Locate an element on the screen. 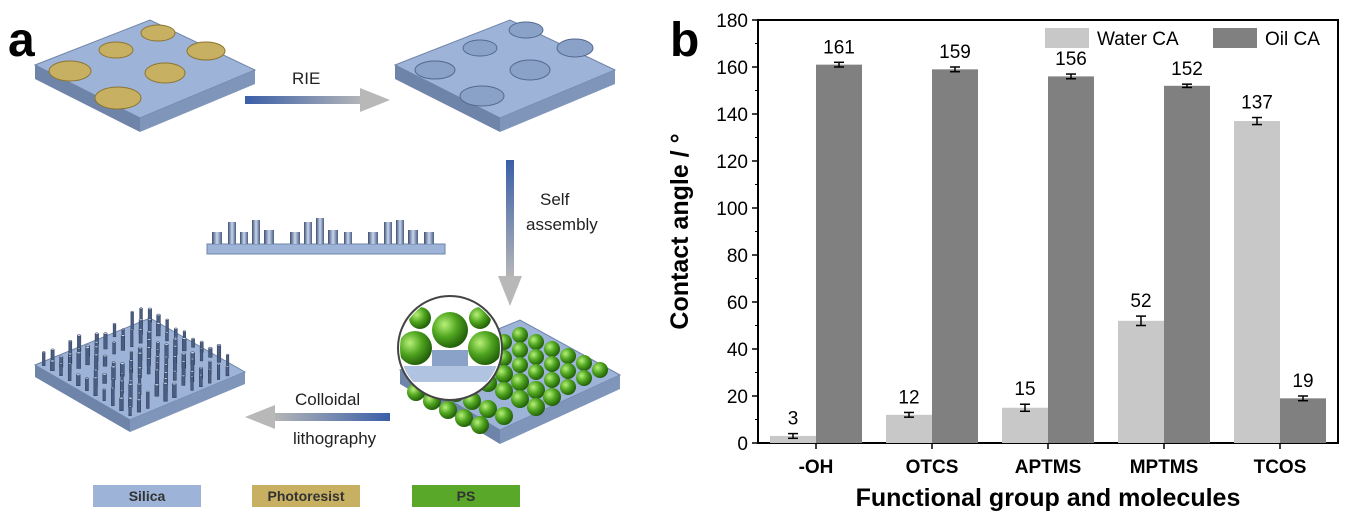 This screenshot has height=528, width=1350. x-tick-label: APTMS is located at coordinates (1048, 467).